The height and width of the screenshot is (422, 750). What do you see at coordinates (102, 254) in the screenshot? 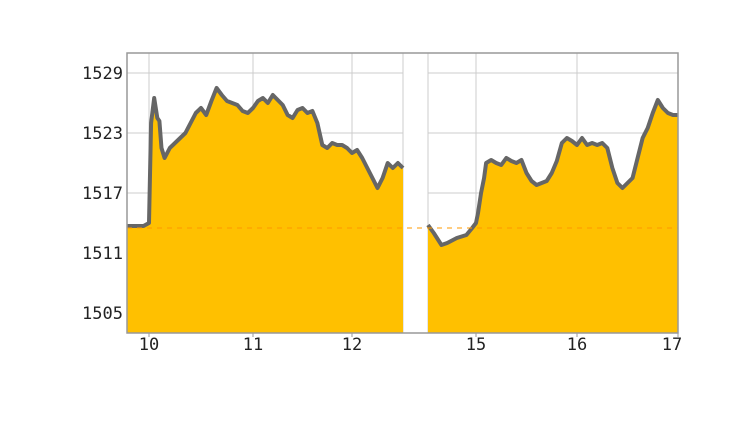
I see `y-tick-label: 1511` at bounding box center [102, 254].